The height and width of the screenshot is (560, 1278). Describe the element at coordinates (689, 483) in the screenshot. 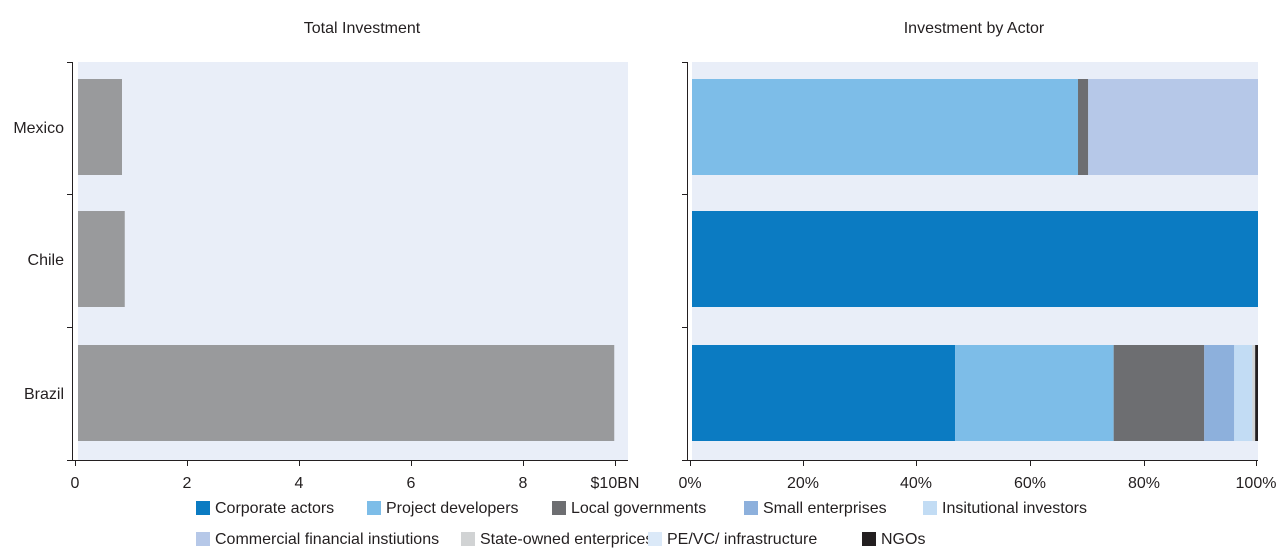

I see `actor-x-tick-label: 0%` at that location.